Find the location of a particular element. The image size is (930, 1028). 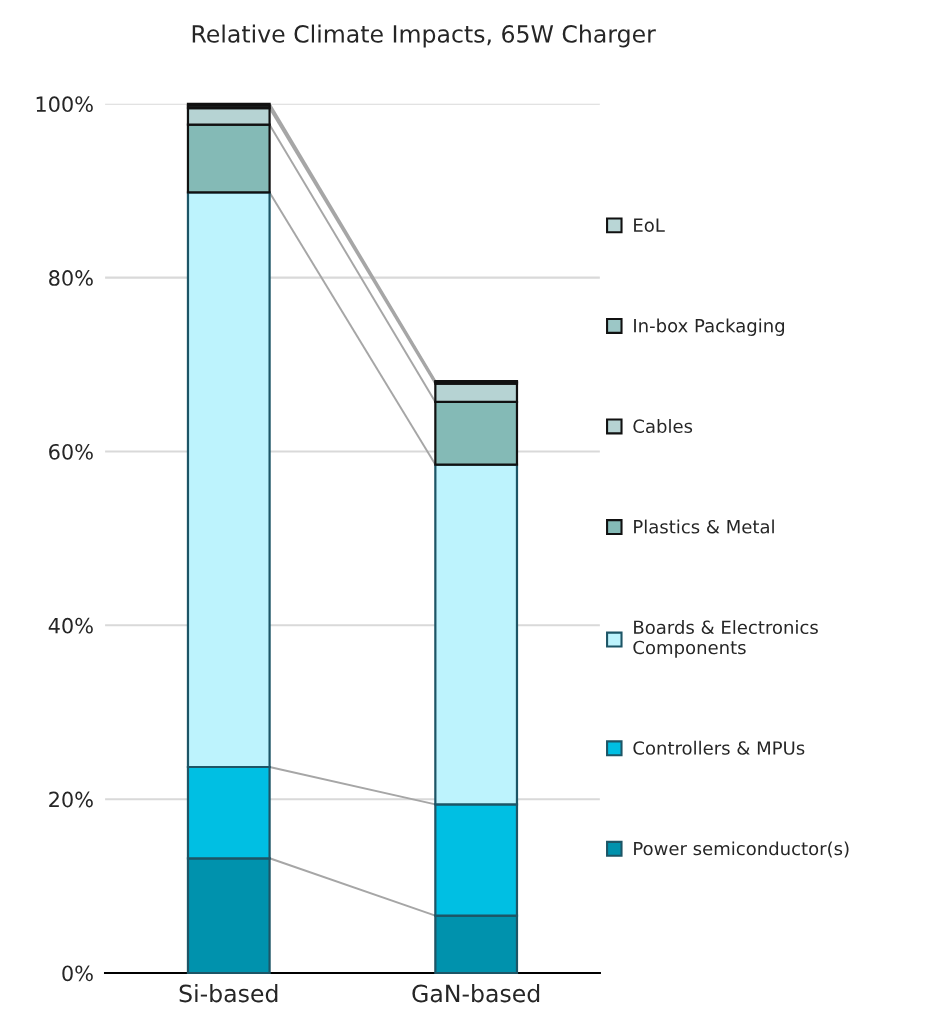

y-tick-label: 100% is located at coordinates (64, 104).